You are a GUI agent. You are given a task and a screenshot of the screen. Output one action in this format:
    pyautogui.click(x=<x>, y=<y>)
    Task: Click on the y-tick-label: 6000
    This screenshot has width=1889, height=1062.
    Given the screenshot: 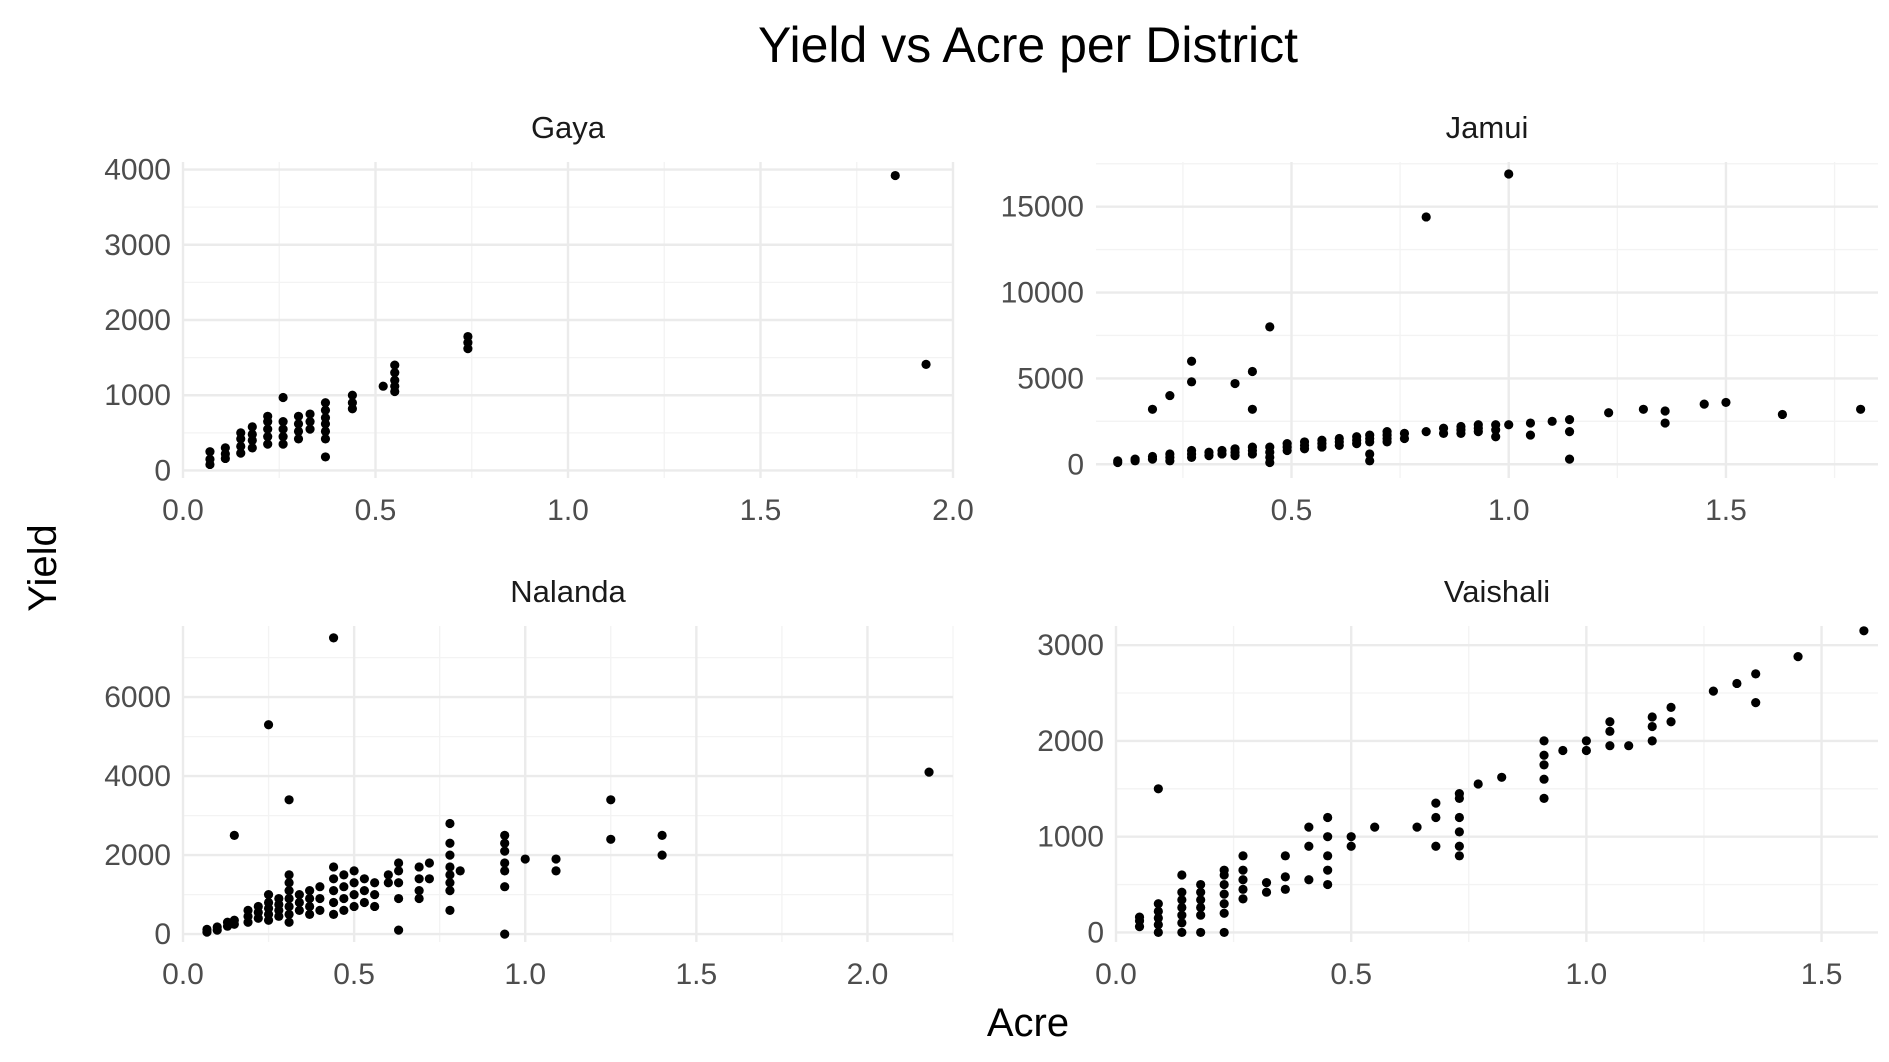 What is the action you would take?
    pyautogui.click(x=137, y=697)
    